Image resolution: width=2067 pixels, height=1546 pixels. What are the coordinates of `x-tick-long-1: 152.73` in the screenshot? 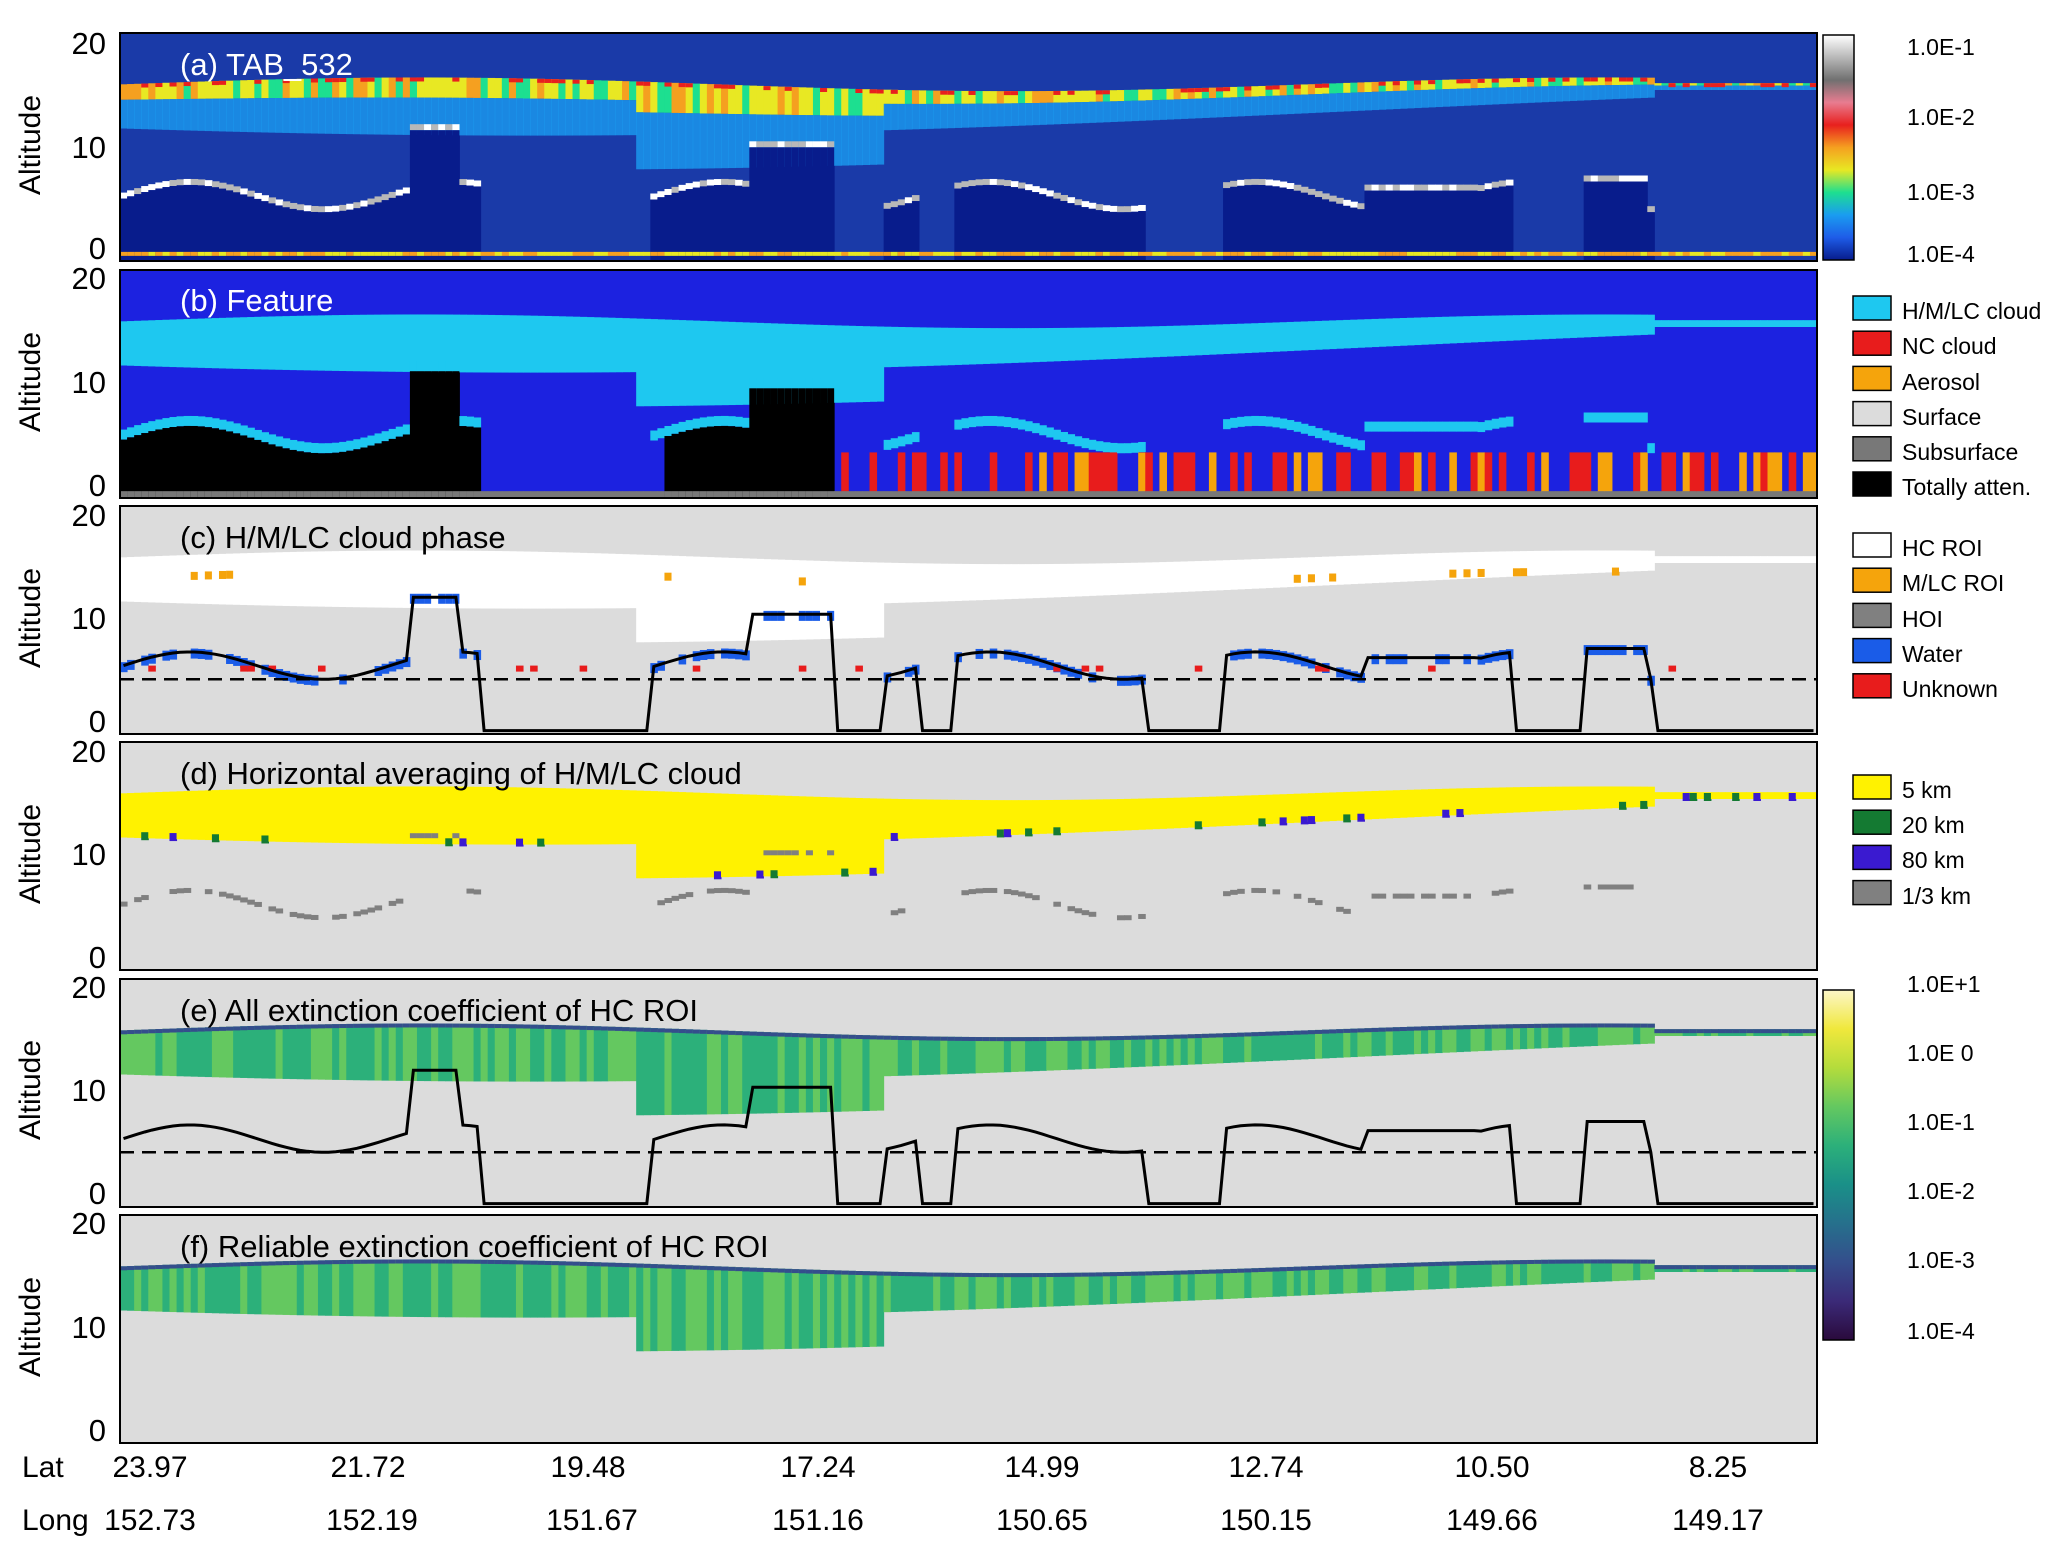 It's located at (150, 1520).